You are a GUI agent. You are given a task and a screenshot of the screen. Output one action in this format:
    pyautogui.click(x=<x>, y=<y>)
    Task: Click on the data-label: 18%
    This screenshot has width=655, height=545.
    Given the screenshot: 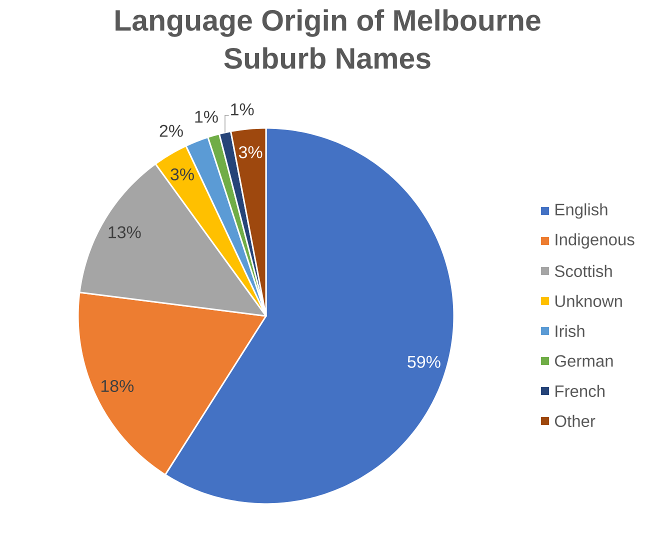 What is the action you would take?
    pyautogui.click(x=117, y=386)
    